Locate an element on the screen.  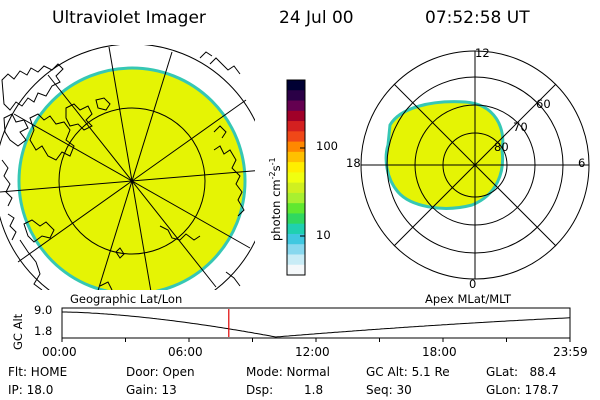
color-scale-bar is located at coordinates (296, 177).